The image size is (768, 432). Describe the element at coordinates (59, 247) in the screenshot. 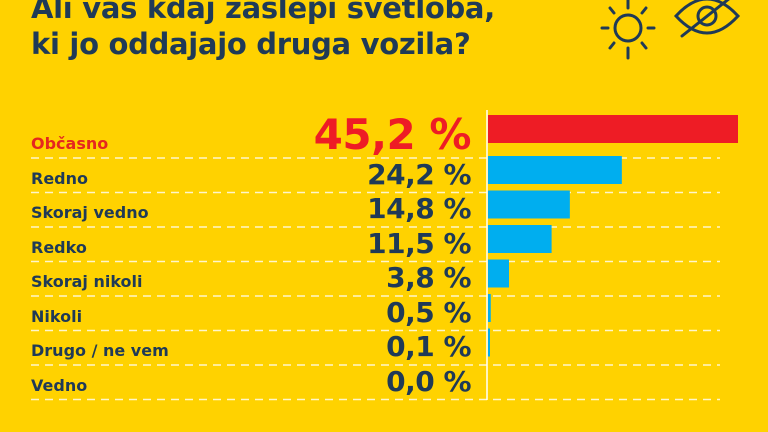

I see `category-label: Redko` at that location.